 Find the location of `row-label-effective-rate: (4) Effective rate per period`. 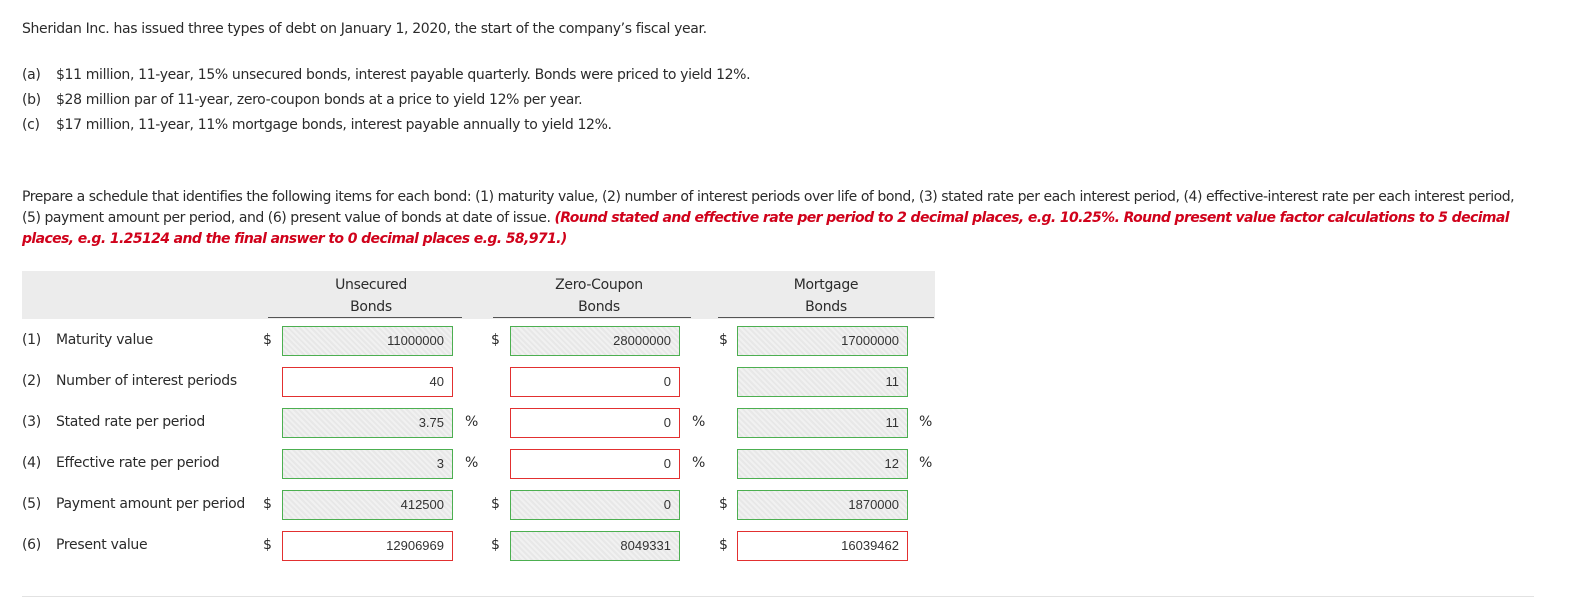

row-label-effective-rate: (4) Effective rate per period is located at coordinates (121, 463).